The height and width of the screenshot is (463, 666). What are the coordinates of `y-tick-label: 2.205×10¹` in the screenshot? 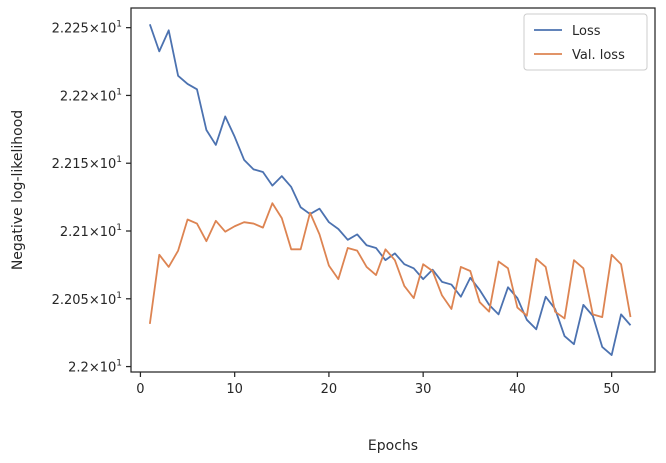 It's located at (87, 299).